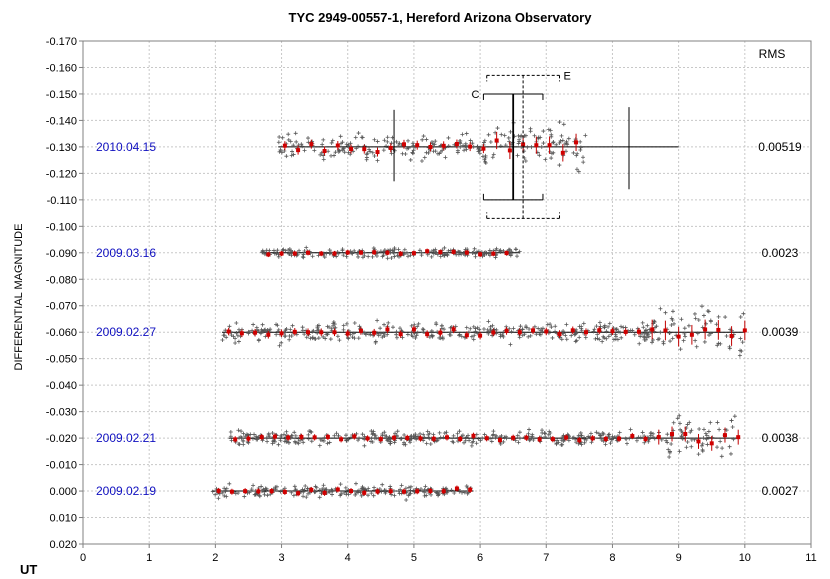 The width and height of the screenshot is (830, 579). I want to click on x-tick-label: 0, so click(83, 558).